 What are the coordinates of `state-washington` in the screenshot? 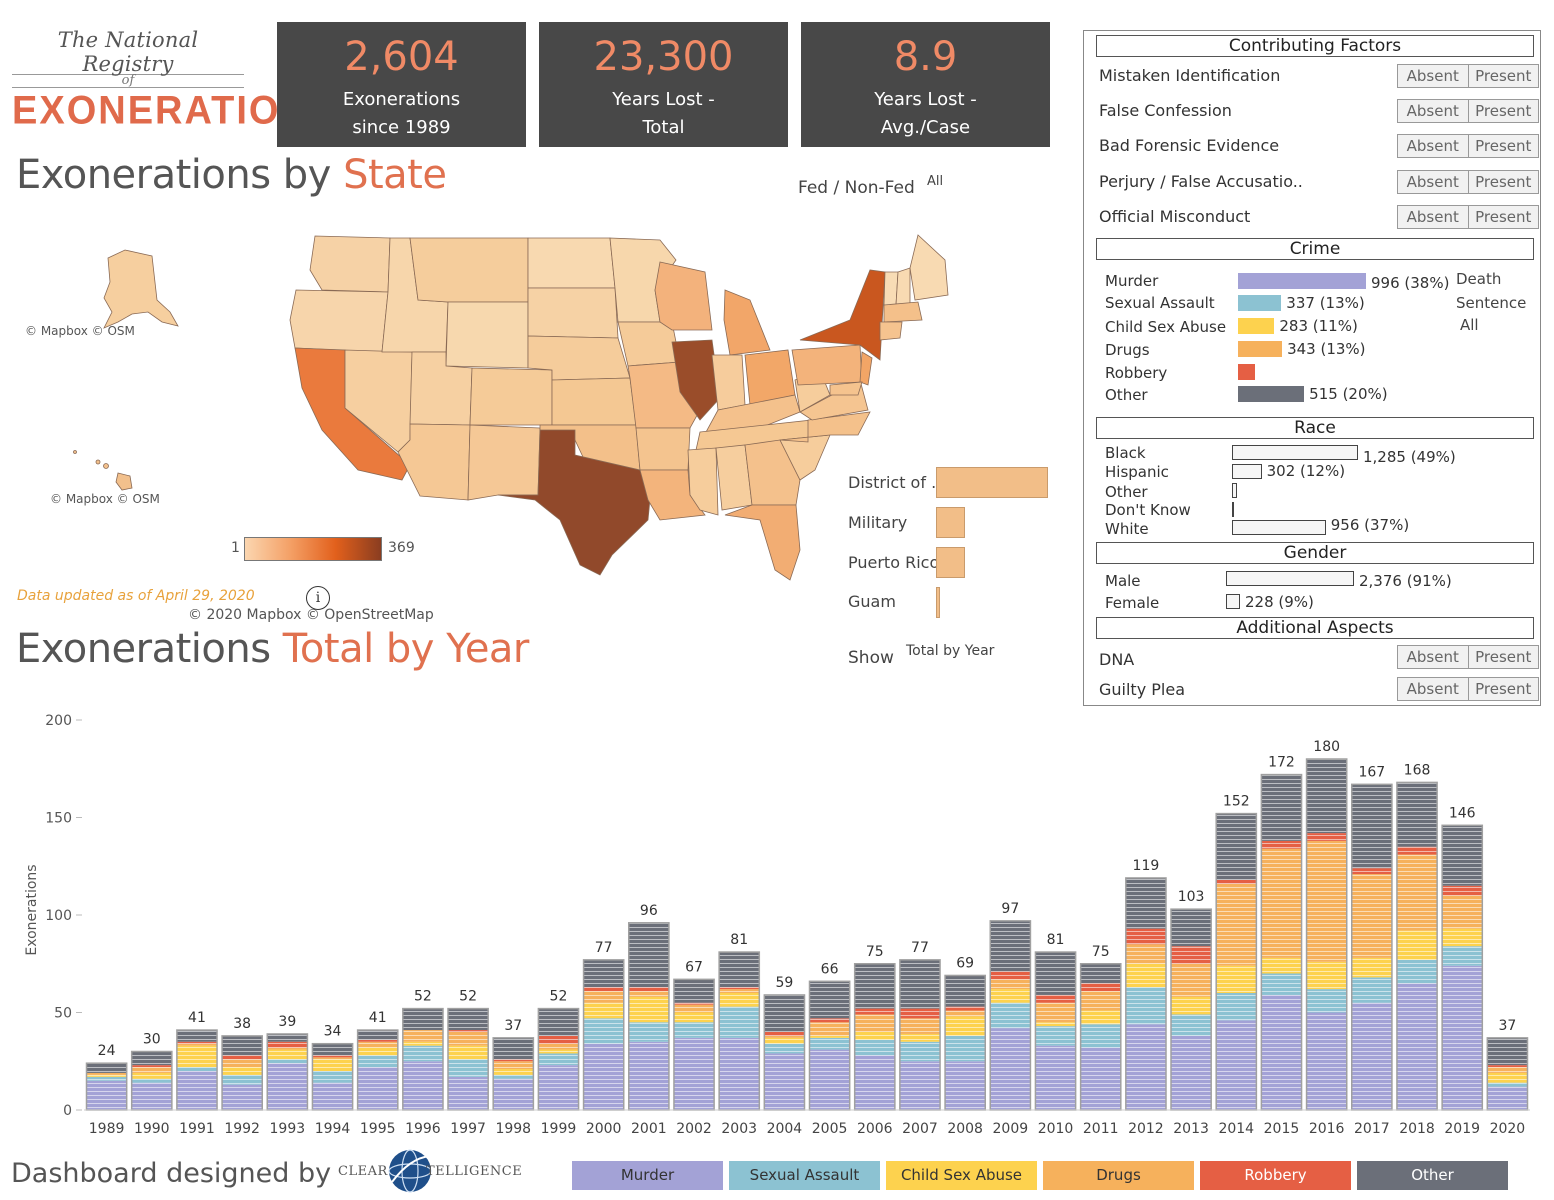 It's located at (350, 264).